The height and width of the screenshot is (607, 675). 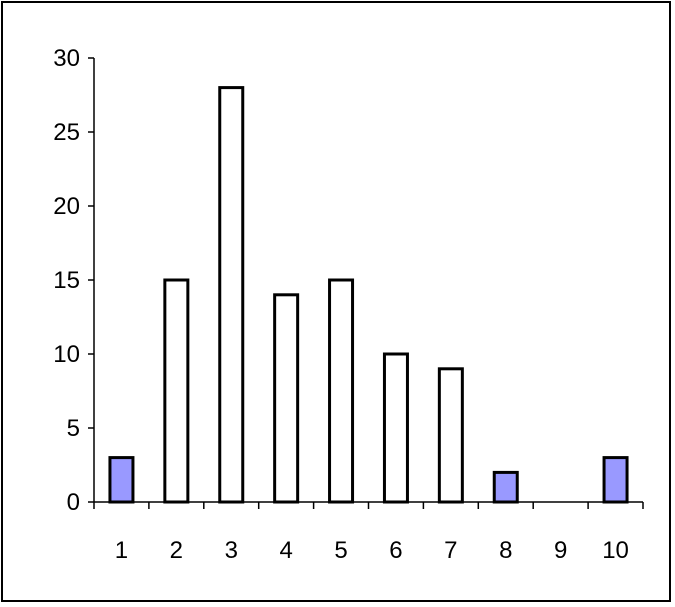 I want to click on x-tick-label: 9, so click(x=560, y=550).